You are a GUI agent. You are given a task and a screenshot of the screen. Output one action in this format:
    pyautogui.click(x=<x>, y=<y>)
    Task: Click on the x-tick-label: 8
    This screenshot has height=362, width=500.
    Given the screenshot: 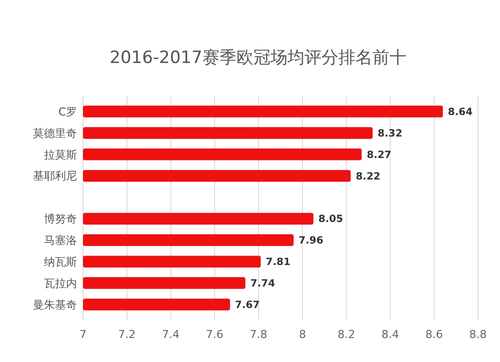 What is the action you would take?
    pyautogui.click(x=302, y=334)
    